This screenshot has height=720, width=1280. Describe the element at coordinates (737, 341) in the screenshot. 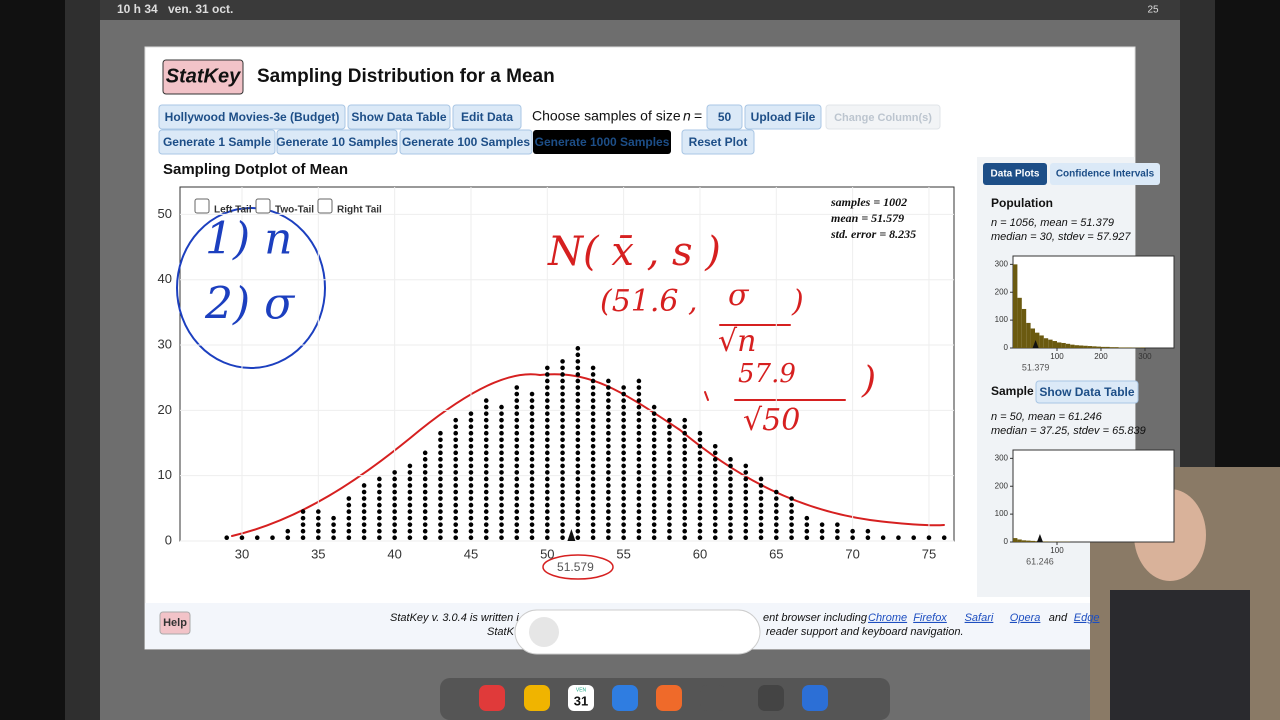

I see `hand-text: √n` at that location.